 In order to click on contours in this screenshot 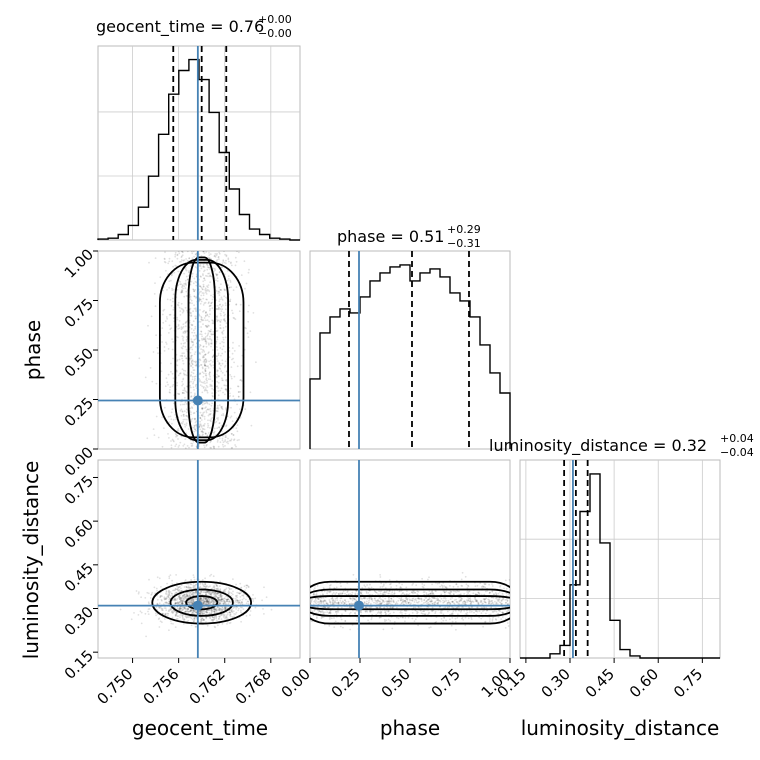, I will do `click(201, 602)`.